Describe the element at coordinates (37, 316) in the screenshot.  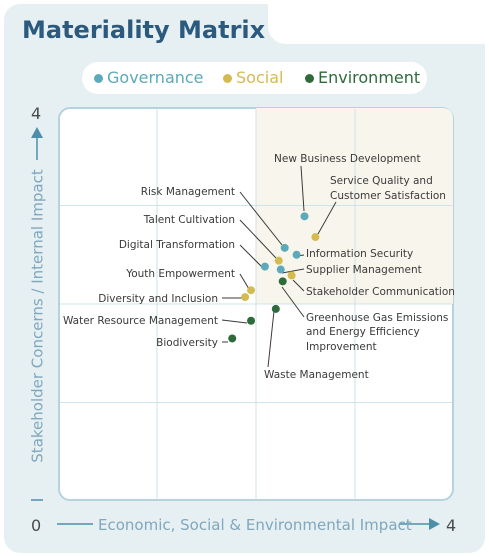
I see `y-axis-title: Stakeholder Concerns / Internal Impact` at that location.